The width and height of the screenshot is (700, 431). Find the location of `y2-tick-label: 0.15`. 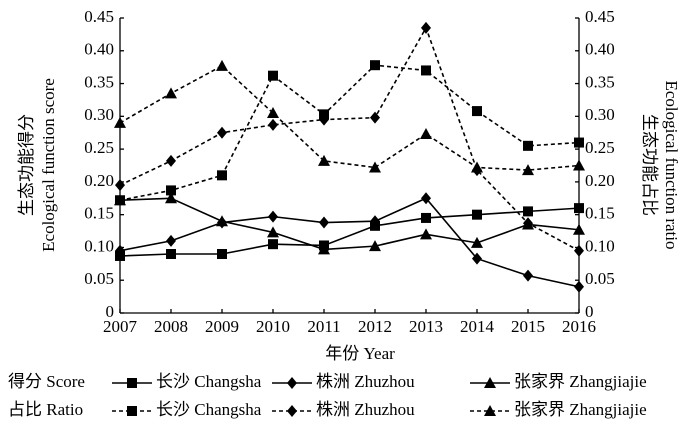

y2-tick-label: 0.15 is located at coordinates (600, 213).